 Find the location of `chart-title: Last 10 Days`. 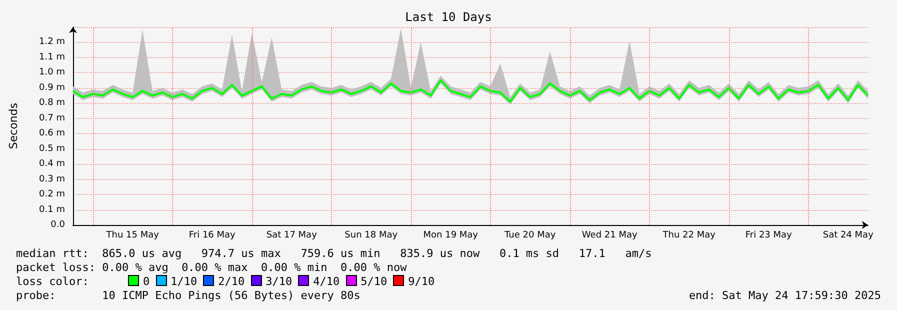

chart-title: Last 10 Days is located at coordinates (448, 17).